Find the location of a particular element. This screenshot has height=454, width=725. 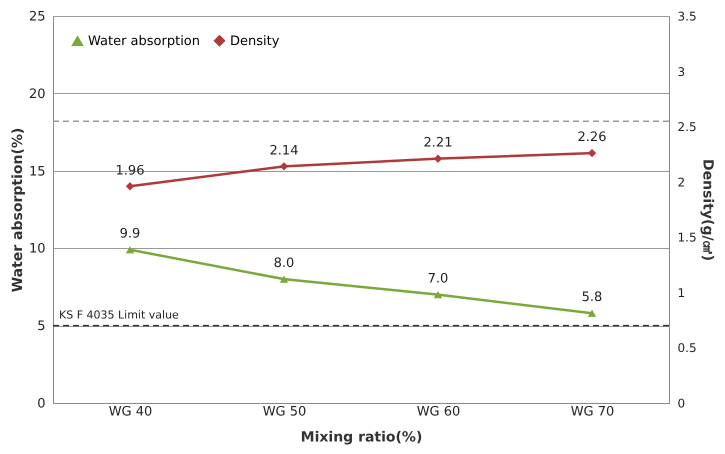

data-label: 8.0 is located at coordinates (284, 264).